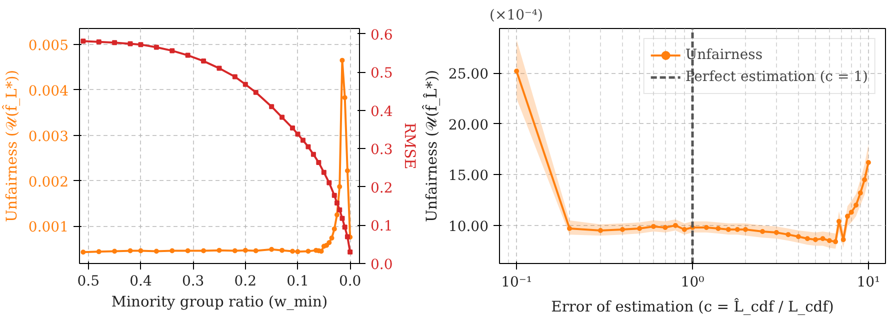 This screenshot has height=325, width=895. What do you see at coordinates (692, 307) in the screenshot?
I see `x-axis-title: Error of estimation (c = L̂_cdf / L_cdf)` at bounding box center [692, 307].